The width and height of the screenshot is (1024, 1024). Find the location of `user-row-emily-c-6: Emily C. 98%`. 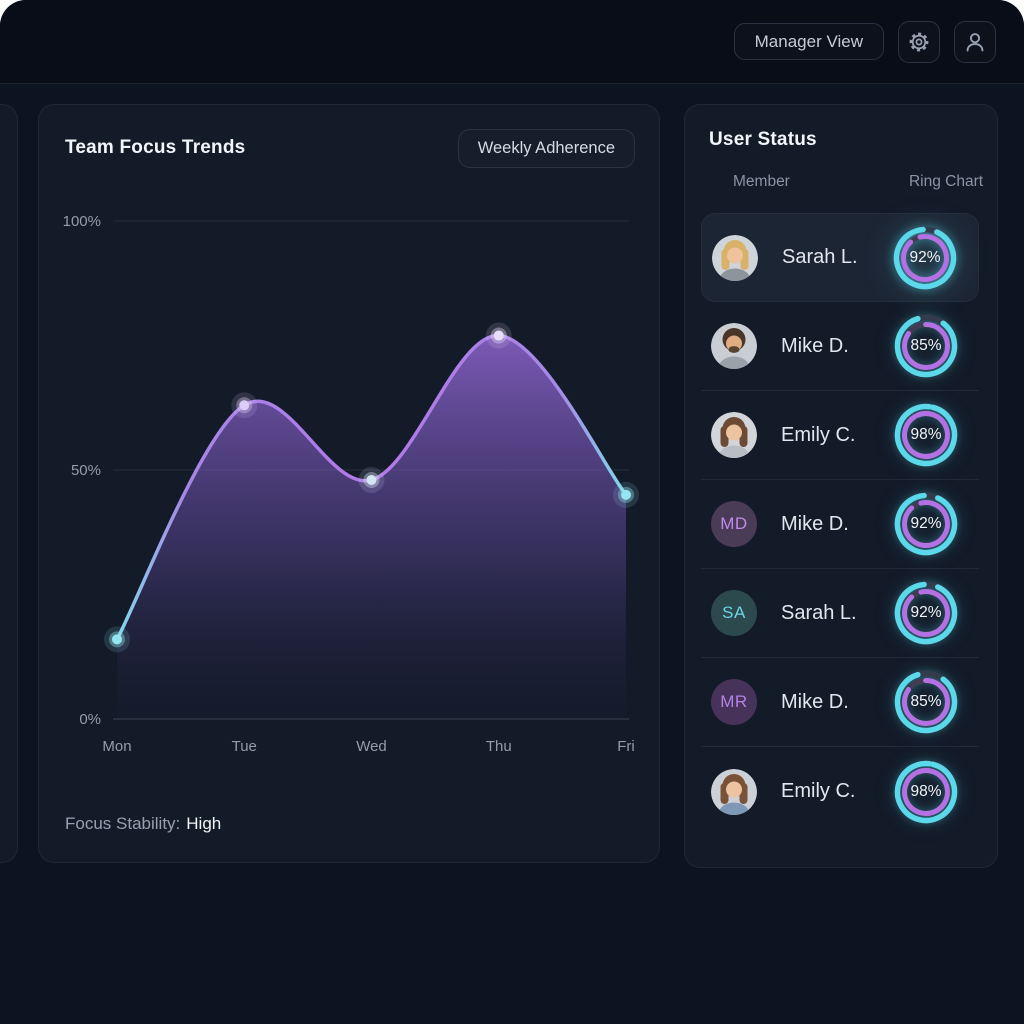

user-row-emily-c-6: Emily C. 98% is located at coordinates (840, 791).